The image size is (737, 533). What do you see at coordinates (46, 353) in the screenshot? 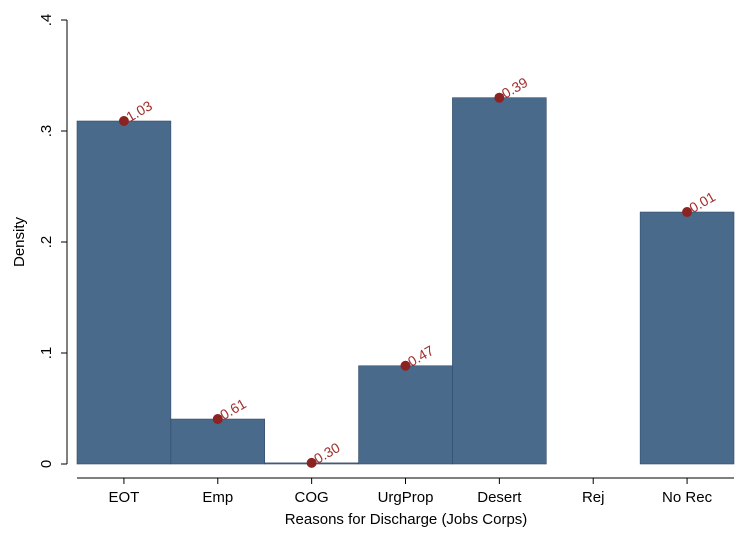
I see `y-tick-label: .1` at bounding box center [46, 353].